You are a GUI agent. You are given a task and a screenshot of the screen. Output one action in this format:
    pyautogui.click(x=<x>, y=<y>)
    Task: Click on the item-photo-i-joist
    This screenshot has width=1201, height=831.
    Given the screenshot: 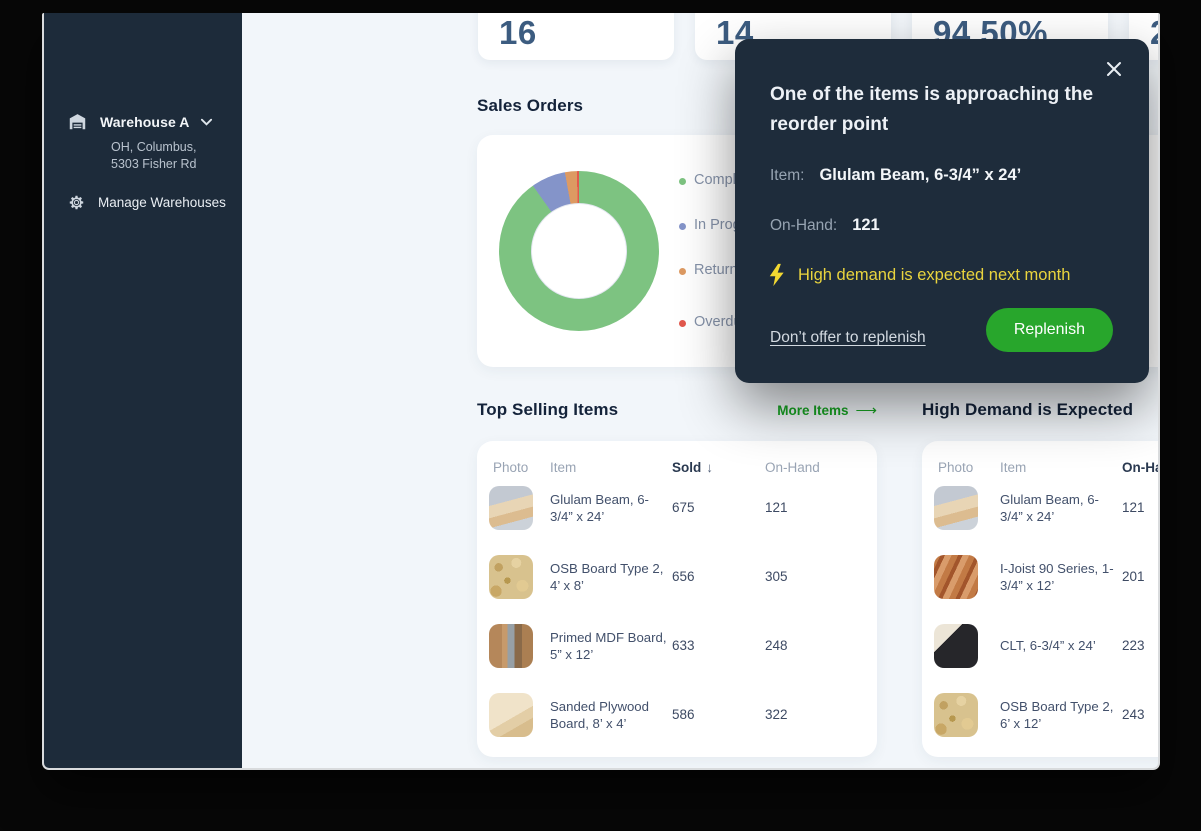 What is the action you would take?
    pyautogui.click(x=956, y=577)
    